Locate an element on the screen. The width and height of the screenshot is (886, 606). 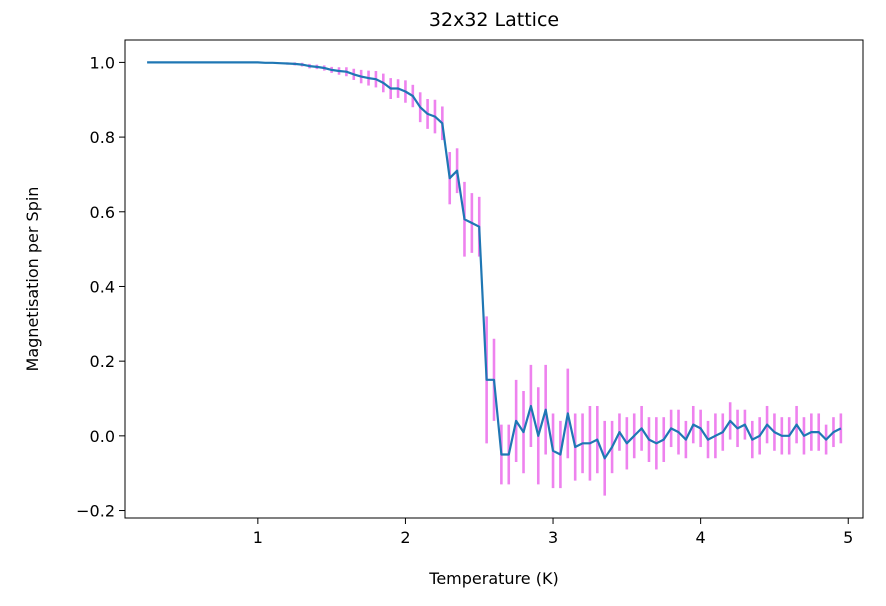
x-tick-label: 4 is located at coordinates (701, 537).